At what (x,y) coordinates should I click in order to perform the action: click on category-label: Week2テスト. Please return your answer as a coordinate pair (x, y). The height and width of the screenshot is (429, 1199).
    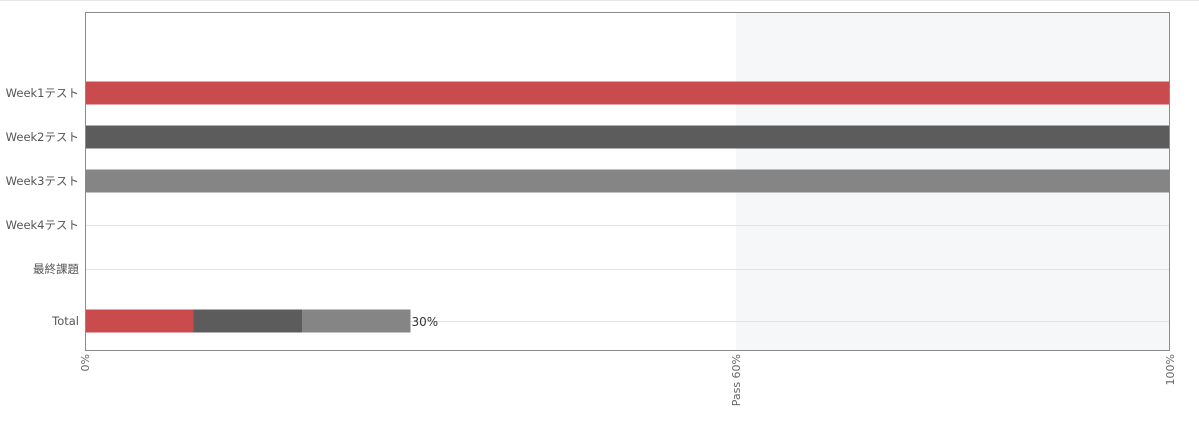
    Looking at the image, I should click on (42, 137).